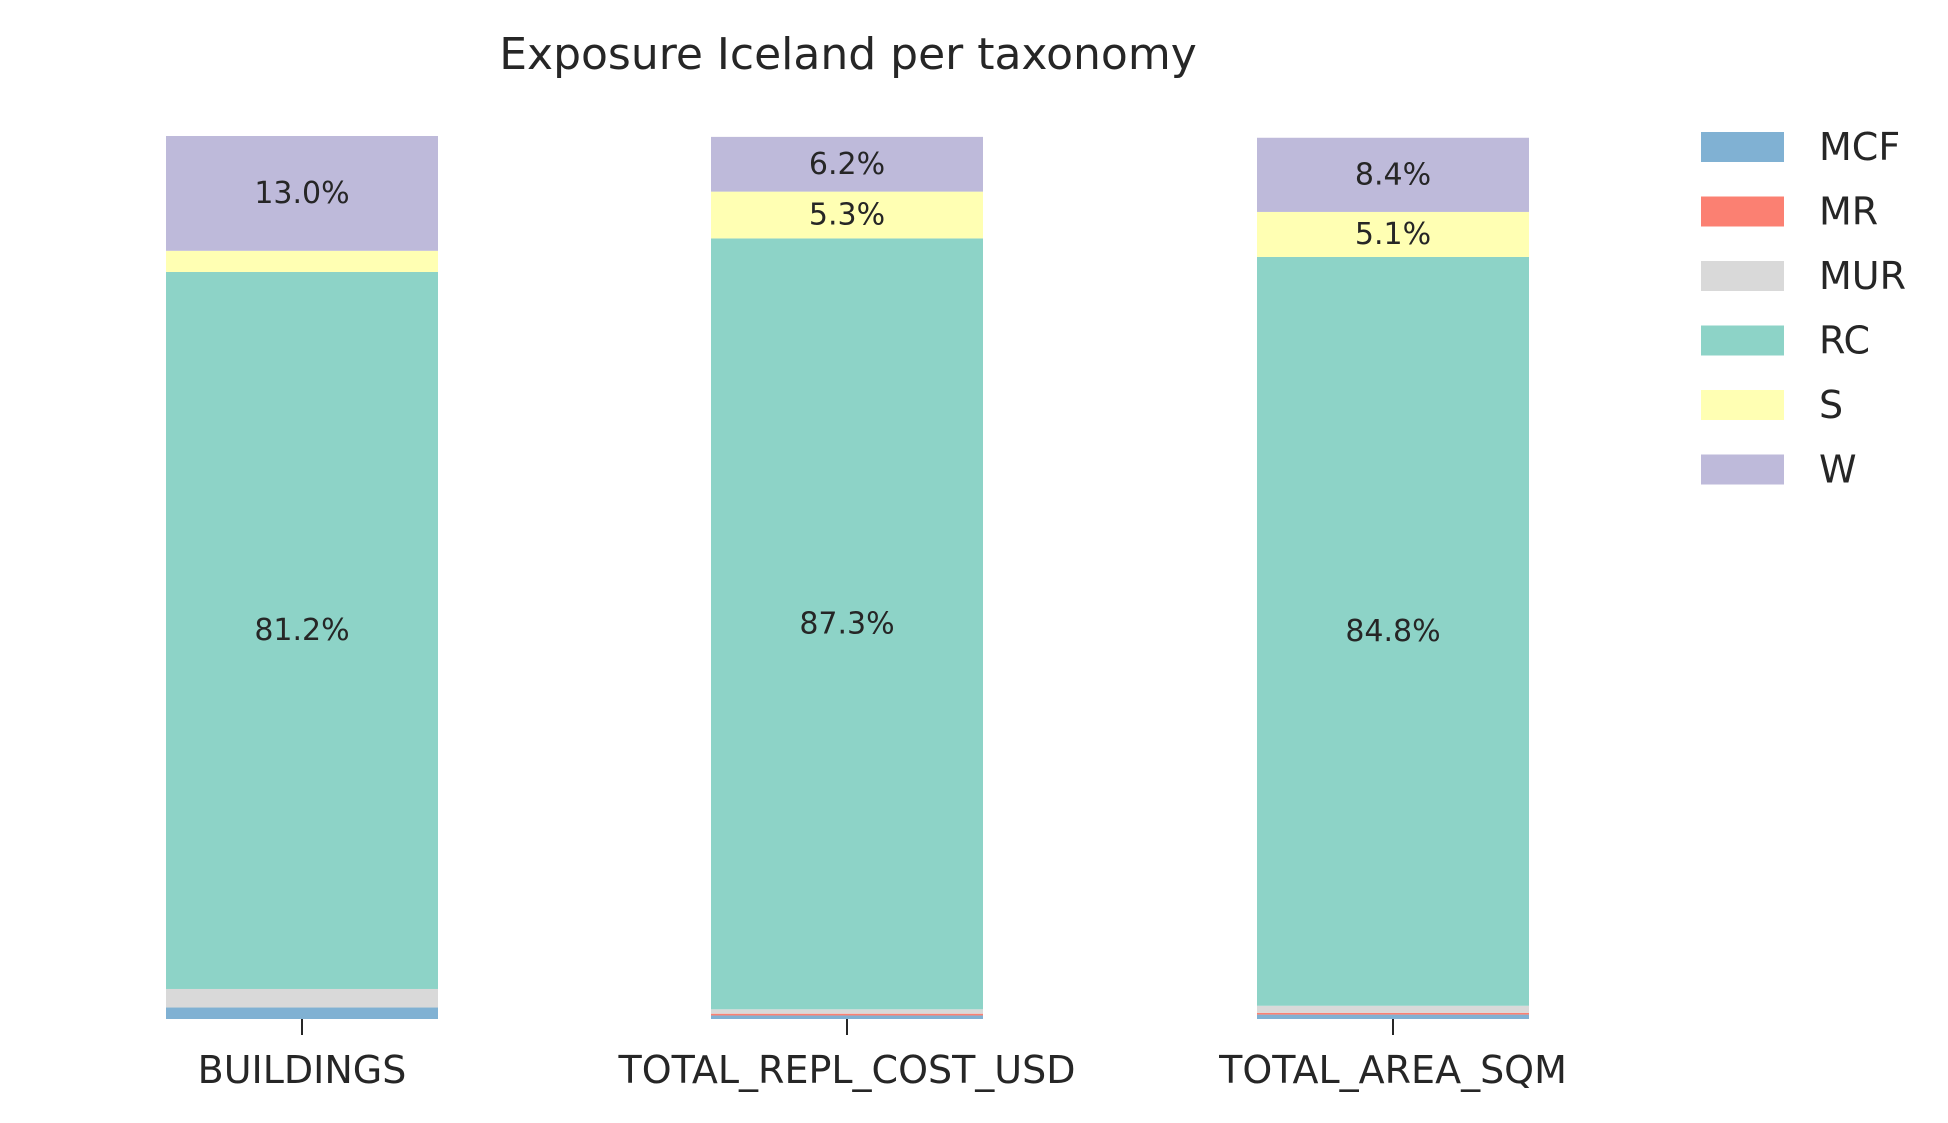  Describe the element at coordinates (1838, 470) in the screenshot. I see `legend-label: W` at that location.